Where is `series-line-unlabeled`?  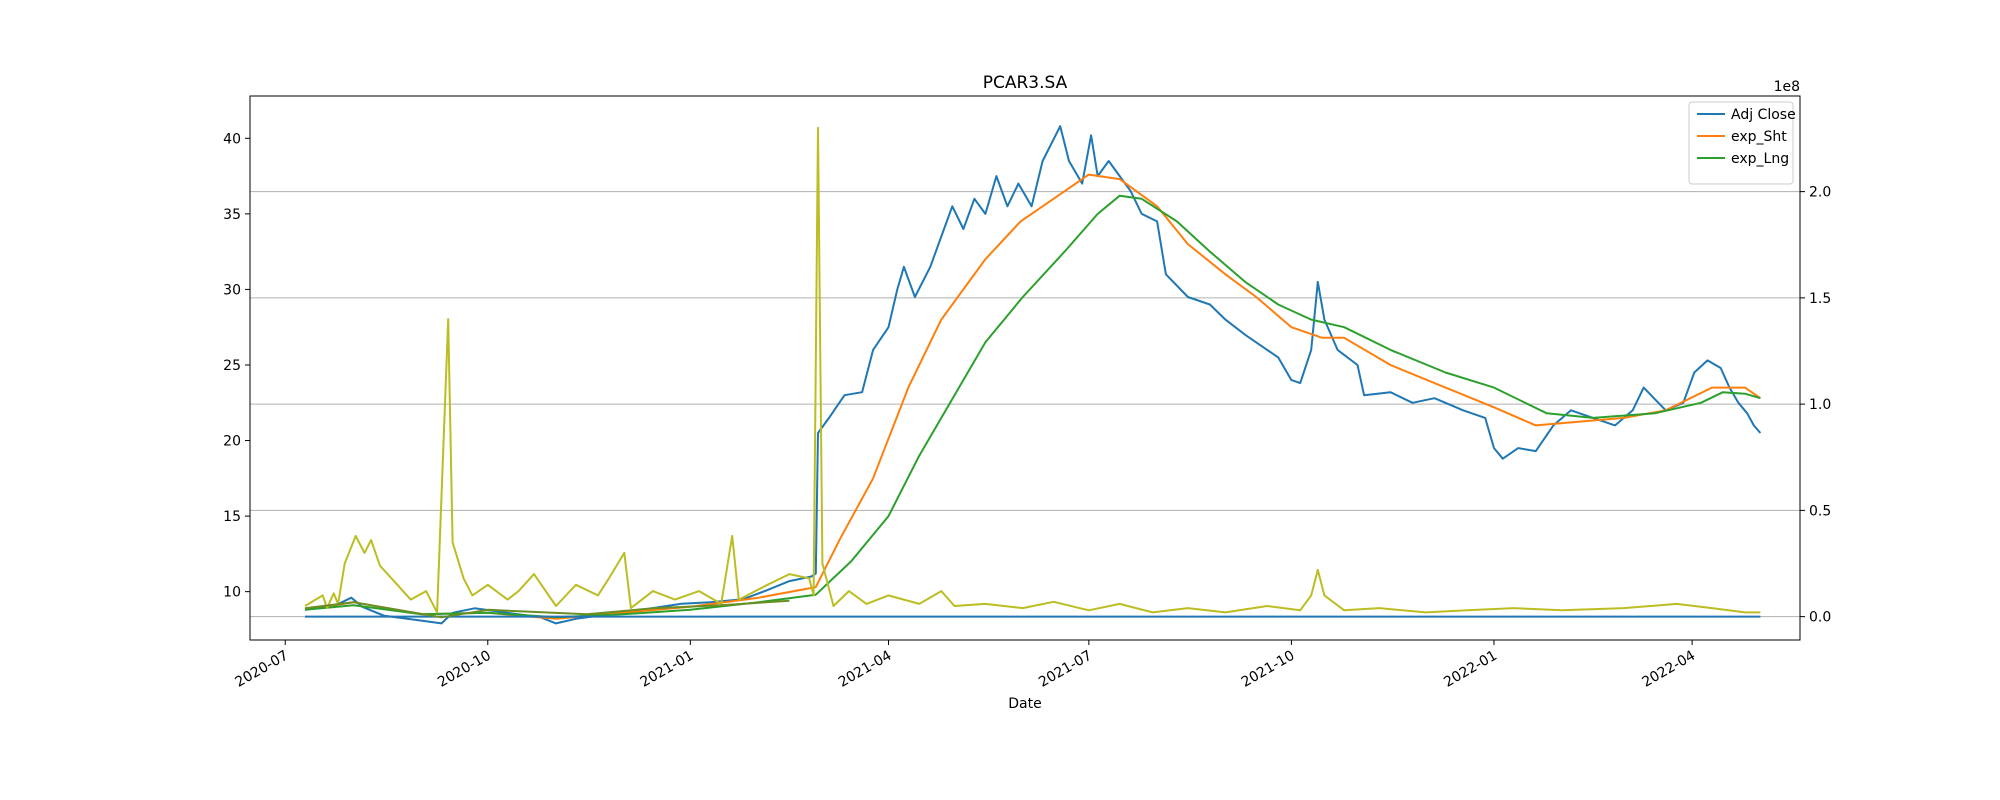 series-line-unlabeled is located at coordinates (547, 609).